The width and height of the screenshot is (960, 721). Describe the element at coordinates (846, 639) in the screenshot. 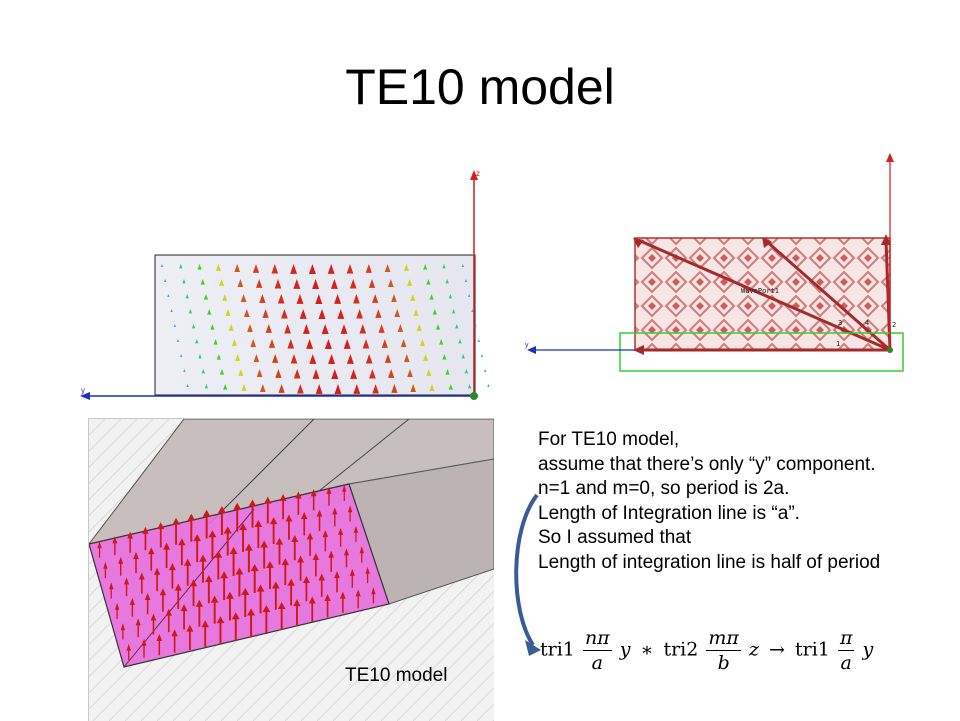

I see `frac3-numerator: π` at that location.